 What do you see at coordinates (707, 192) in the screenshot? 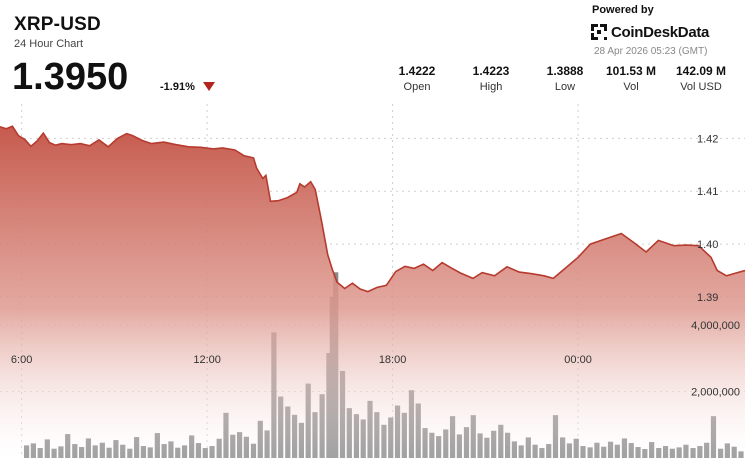
I see `y-tick-label: 1.41` at bounding box center [707, 192].